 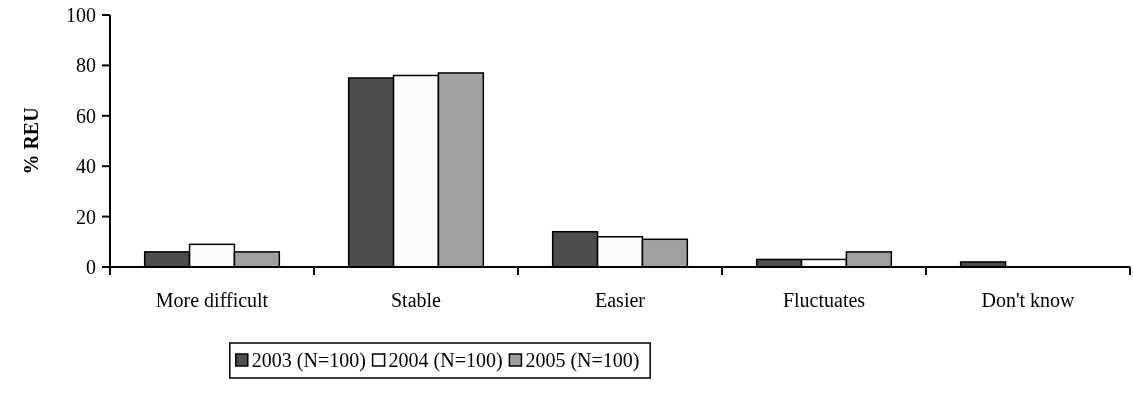 I want to click on x-tick-label: Stable, so click(x=416, y=300).